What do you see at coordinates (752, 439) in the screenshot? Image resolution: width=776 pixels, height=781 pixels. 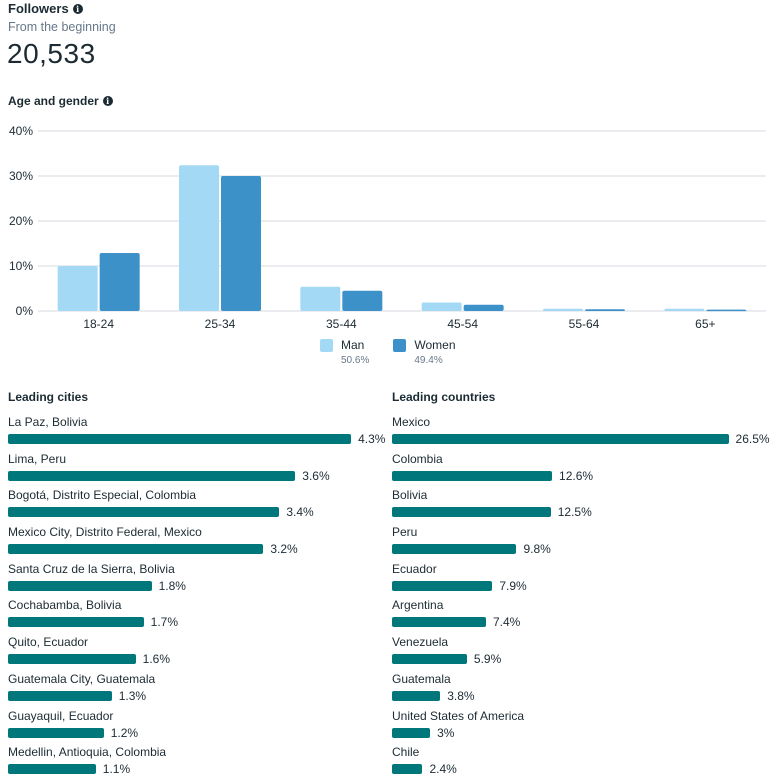 I see `country-item-value: 26.5%` at bounding box center [752, 439].